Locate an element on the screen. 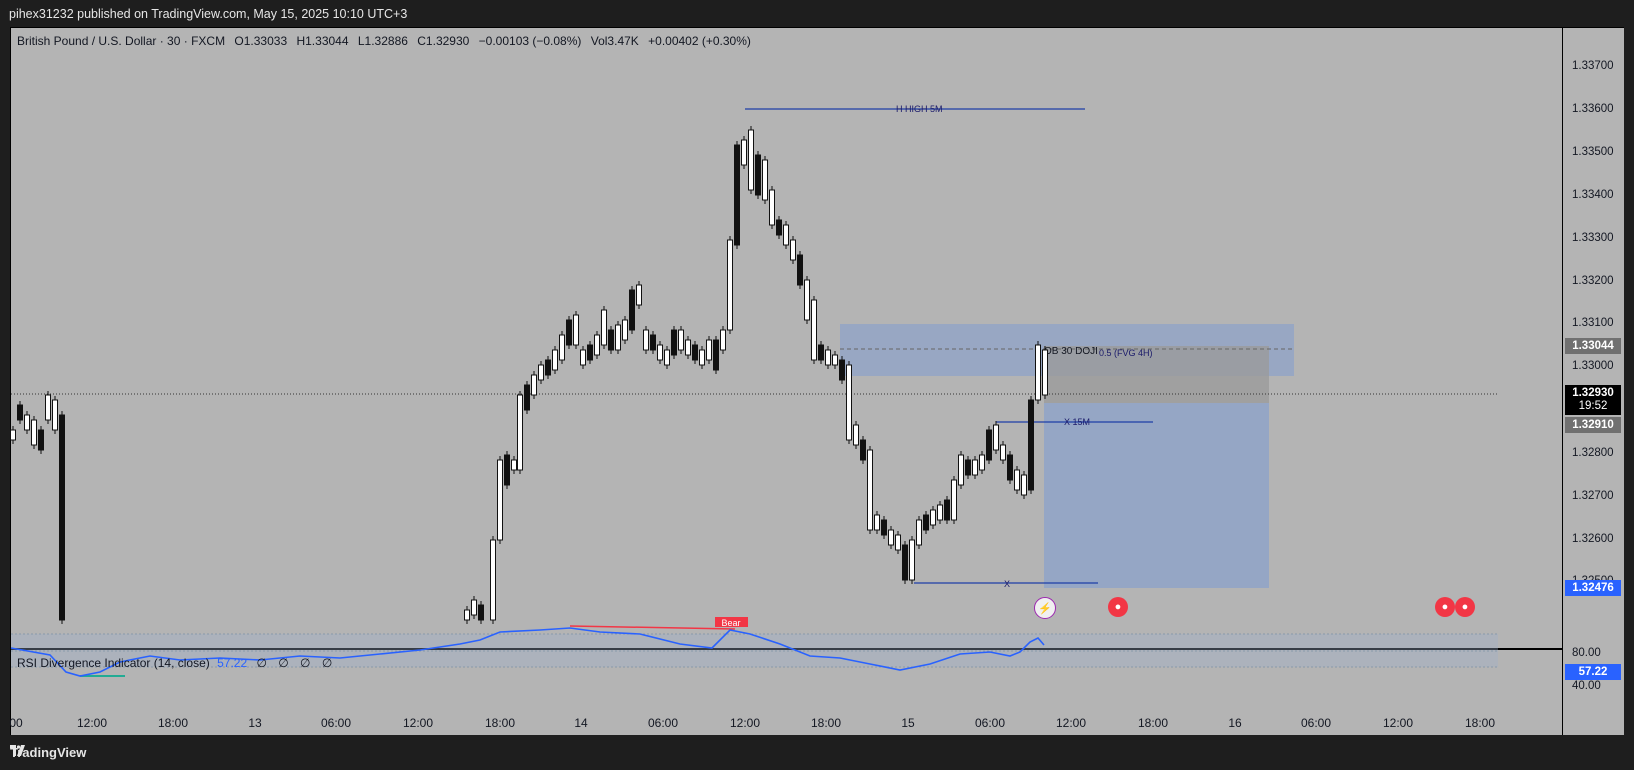  fvg-label: 0.5 (FVG 4H) is located at coordinates (1126, 353).